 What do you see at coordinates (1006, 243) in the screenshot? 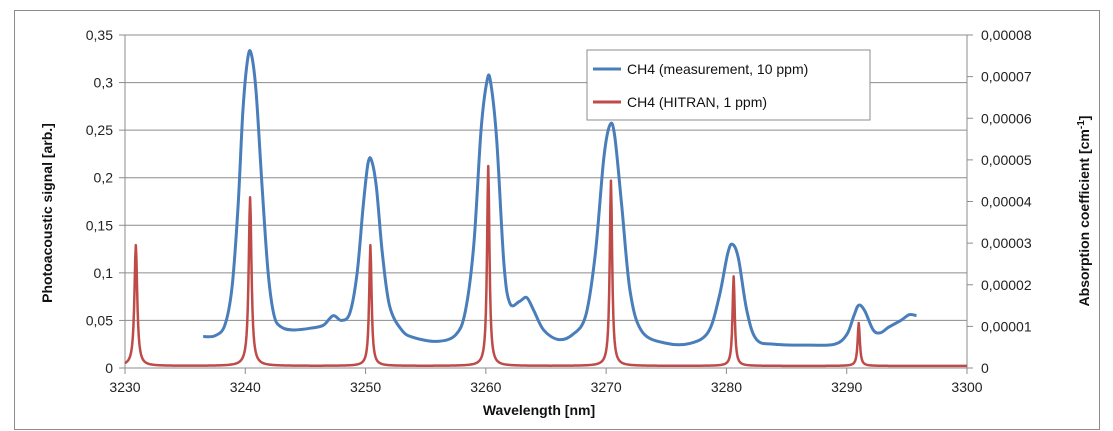
I see `y2-tick-label-3: 0,00003` at bounding box center [1006, 243].